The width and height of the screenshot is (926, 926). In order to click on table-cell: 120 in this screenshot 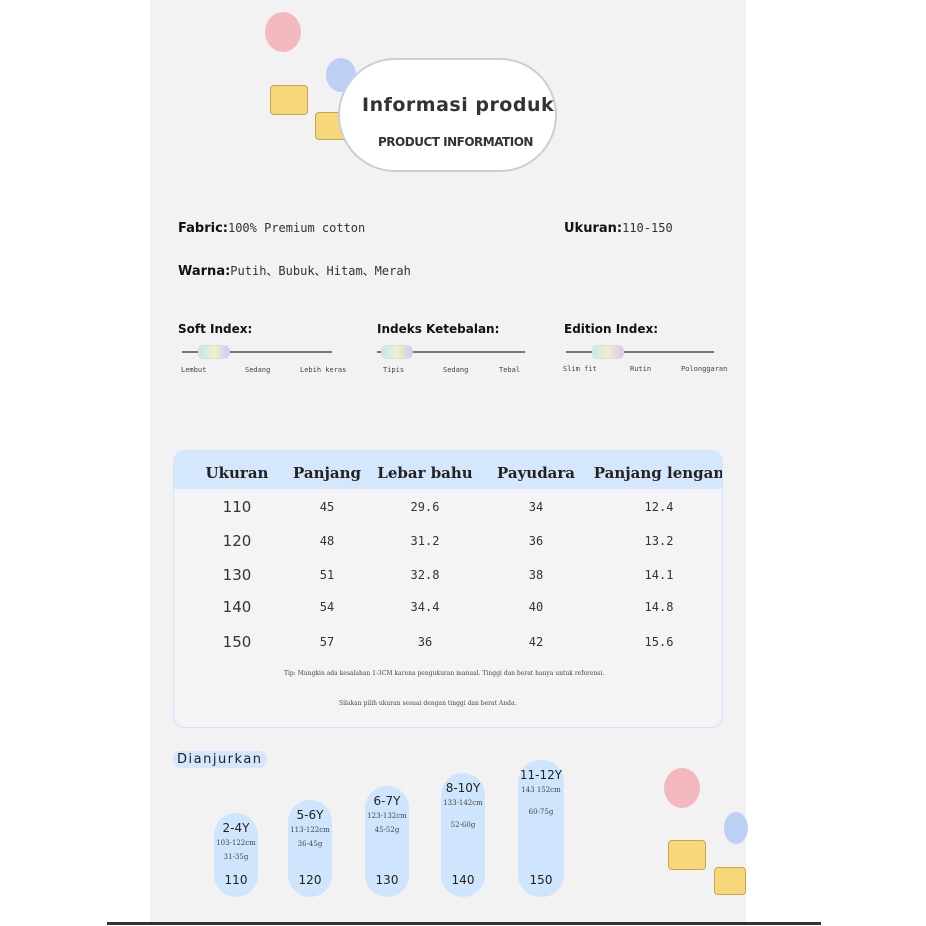, I will do `click(237, 541)`.